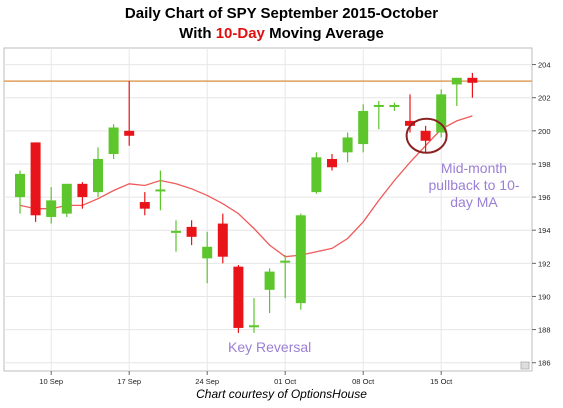 The width and height of the screenshot is (563, 408). I want to click on y-tick-label: 200, so click(544, 131).